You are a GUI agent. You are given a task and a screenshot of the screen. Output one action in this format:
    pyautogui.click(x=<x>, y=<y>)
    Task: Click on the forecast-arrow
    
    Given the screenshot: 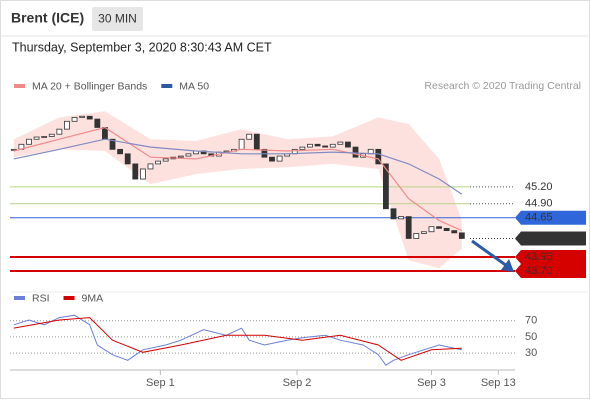 What is the action you would take?
    pyautogui.click(x=489, y=253)
    